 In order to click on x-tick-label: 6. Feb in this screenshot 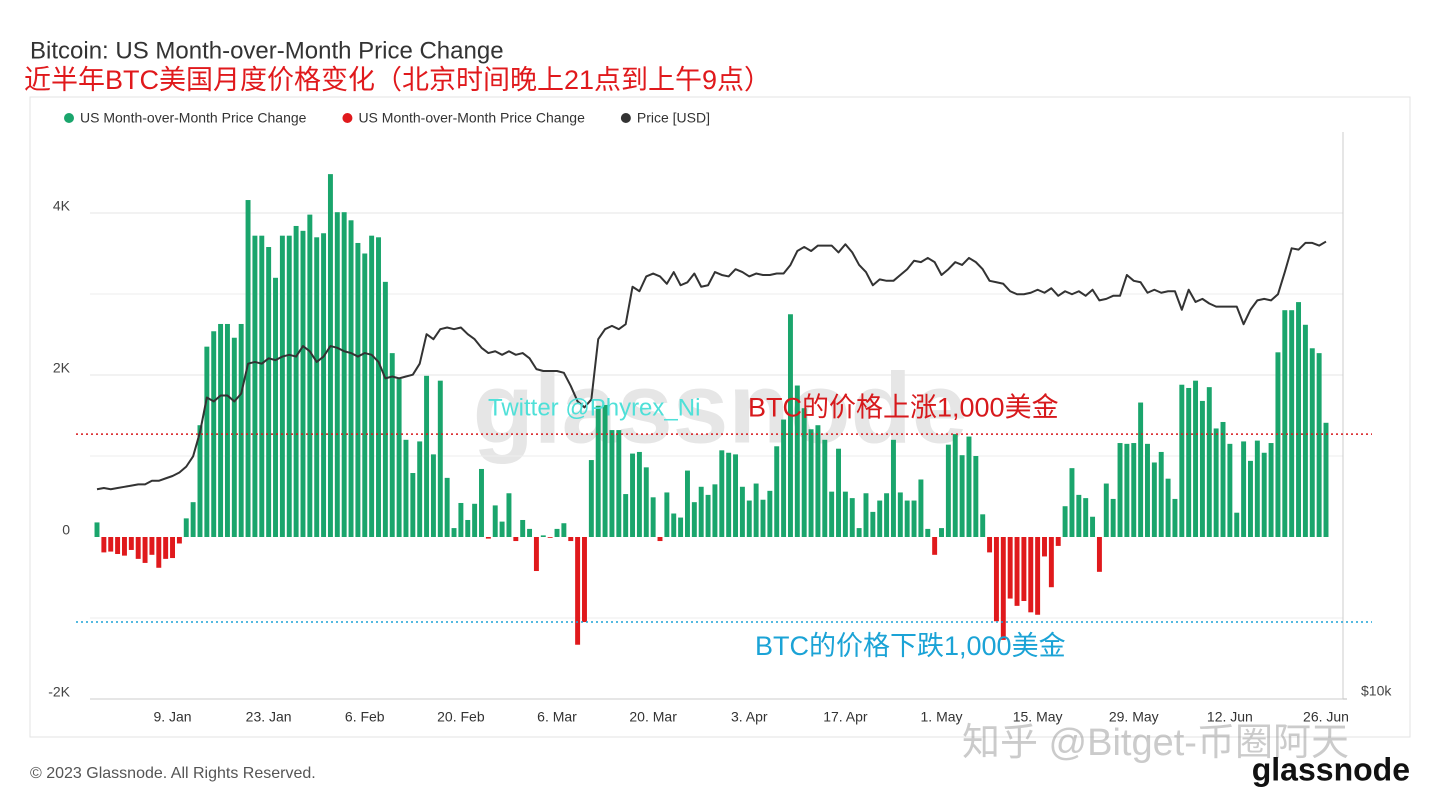, I will do `click(365, 717)`.